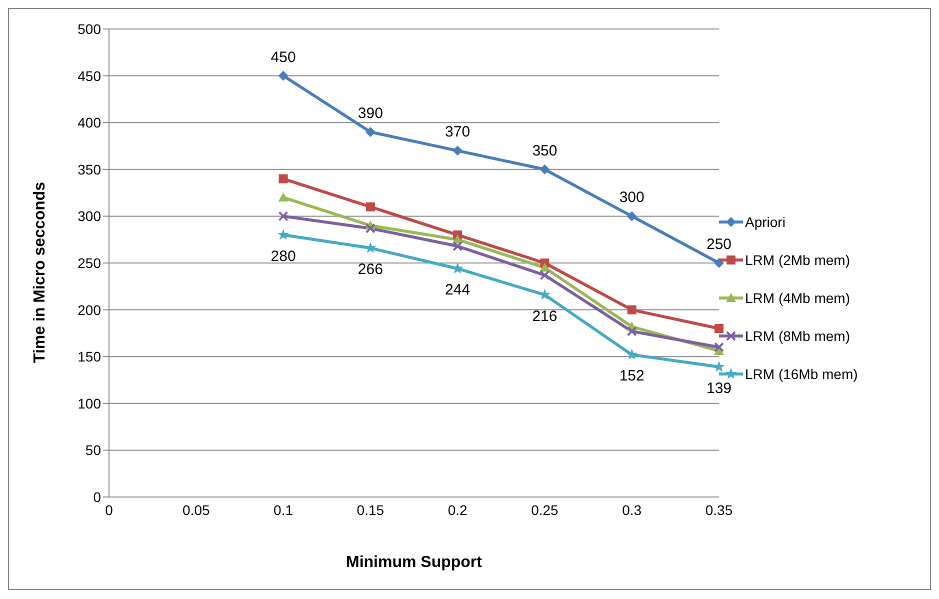 The width and height of the screenshot is (939, 599). I want to click on data-label: 450, so click(283, 57).